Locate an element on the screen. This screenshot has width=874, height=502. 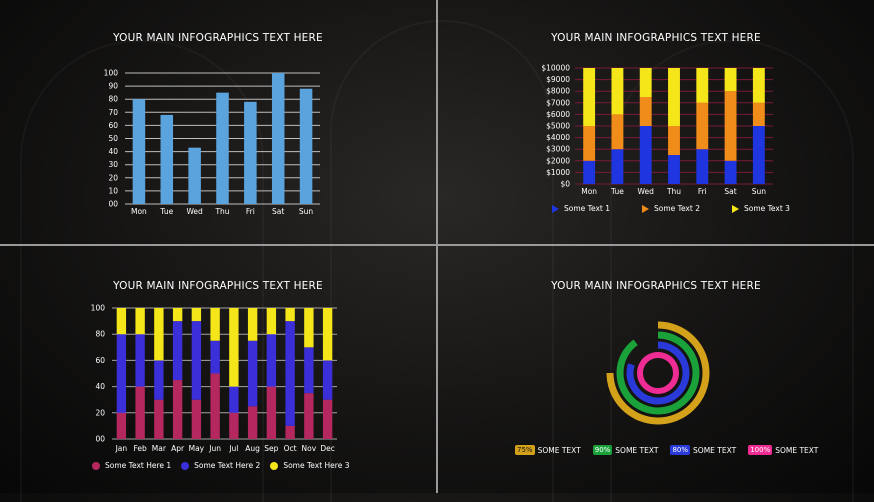
x-tick-label: Jul is located at coordinates (233, 448).